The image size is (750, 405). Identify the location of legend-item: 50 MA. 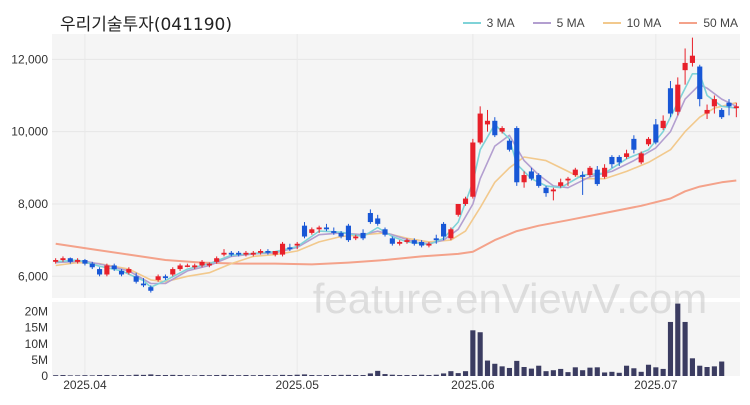
(708, 23).